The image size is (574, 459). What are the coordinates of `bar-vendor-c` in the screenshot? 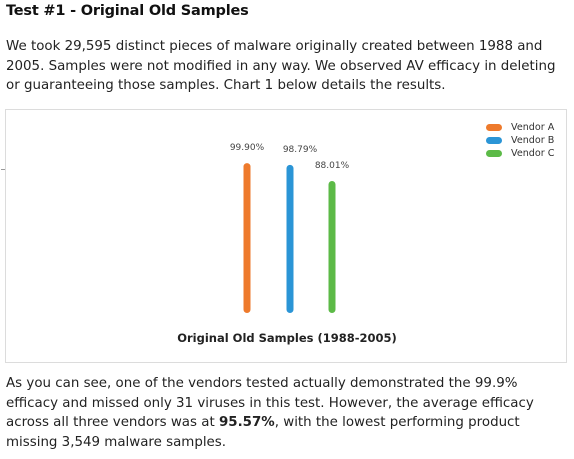 It's located at (332, 246).